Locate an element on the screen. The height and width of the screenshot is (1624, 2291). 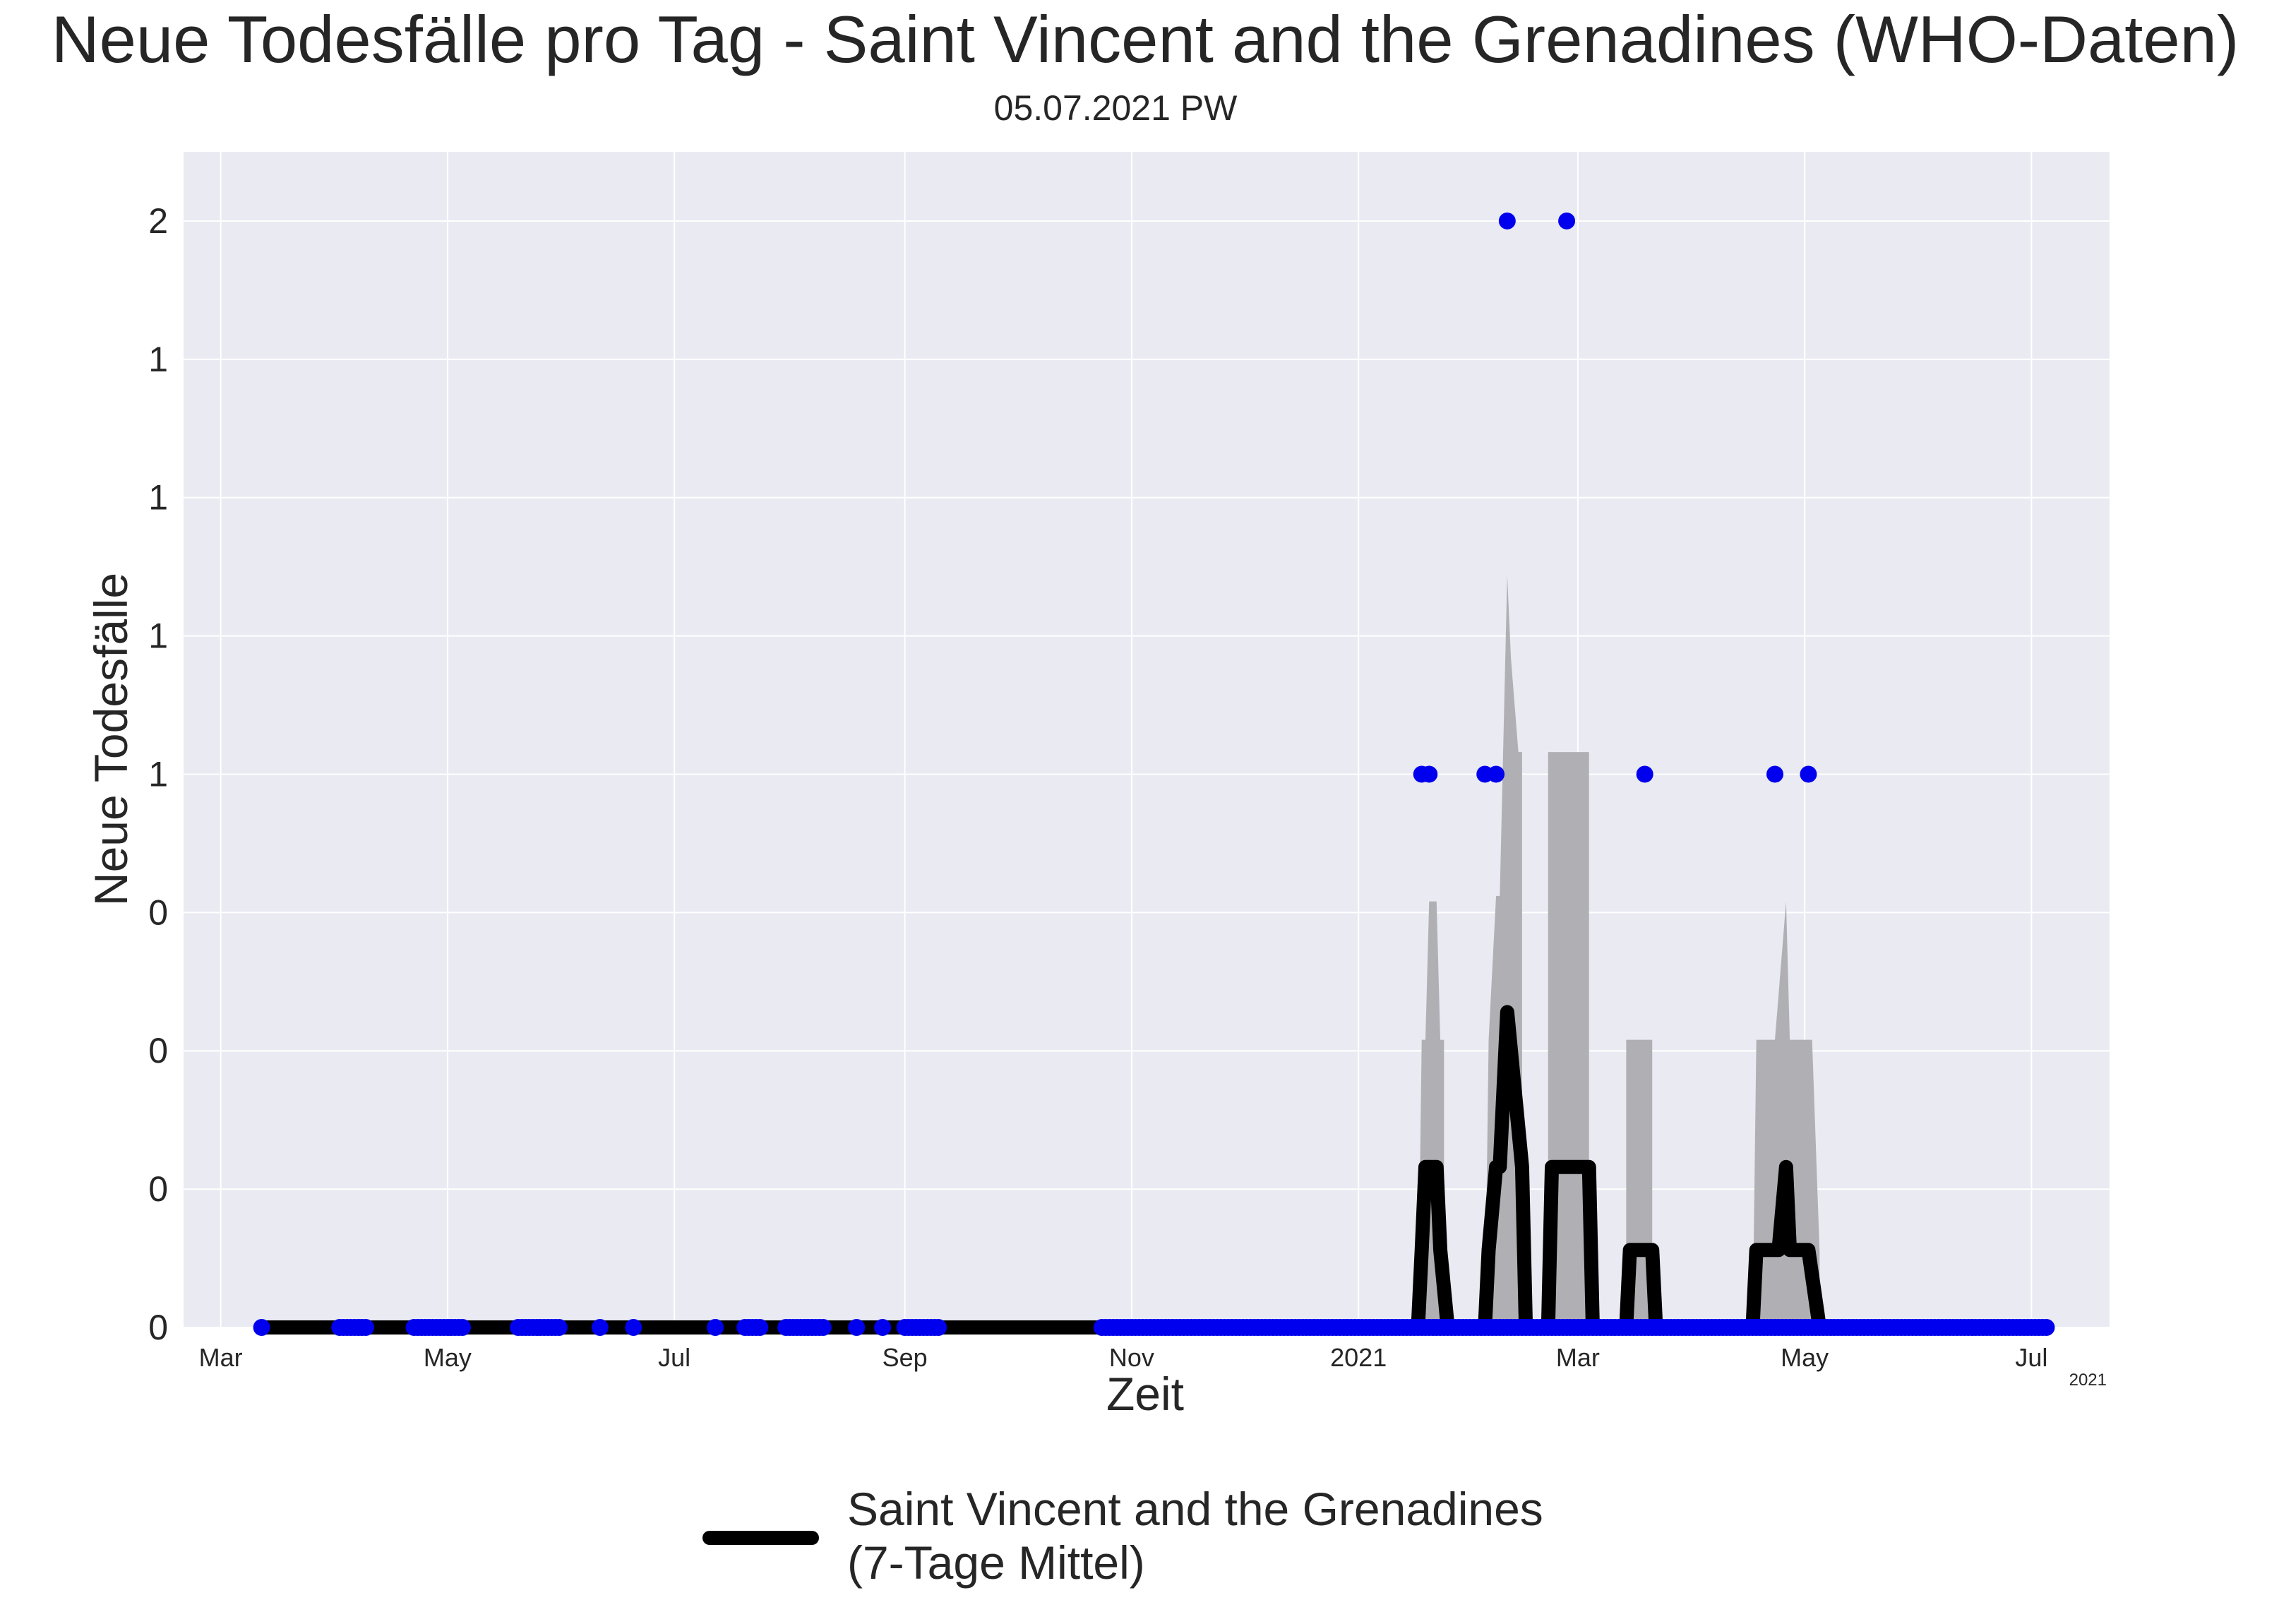
legend-label-line: Saint Vincent and the Grenadines is located at coordinates (1195, 1509).